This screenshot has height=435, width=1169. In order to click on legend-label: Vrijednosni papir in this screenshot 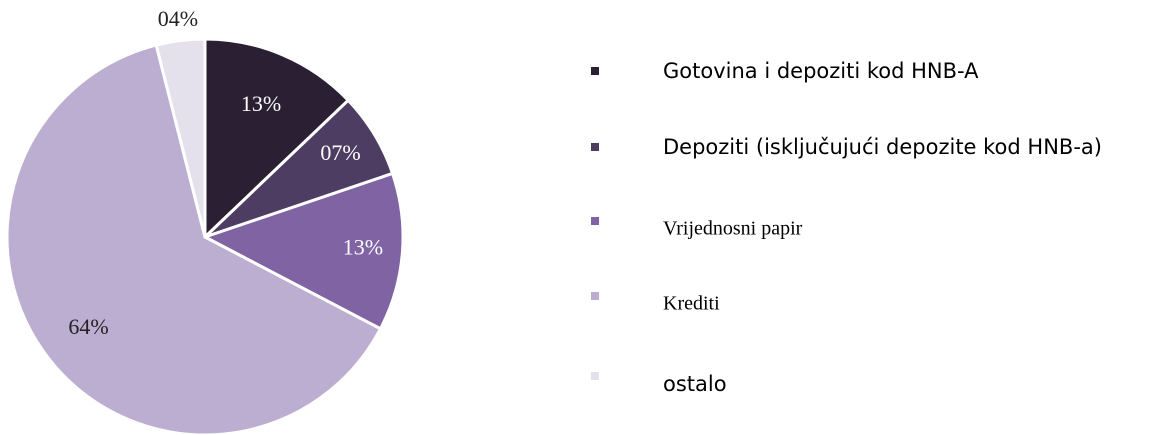, I will do `click(733, 229)`.